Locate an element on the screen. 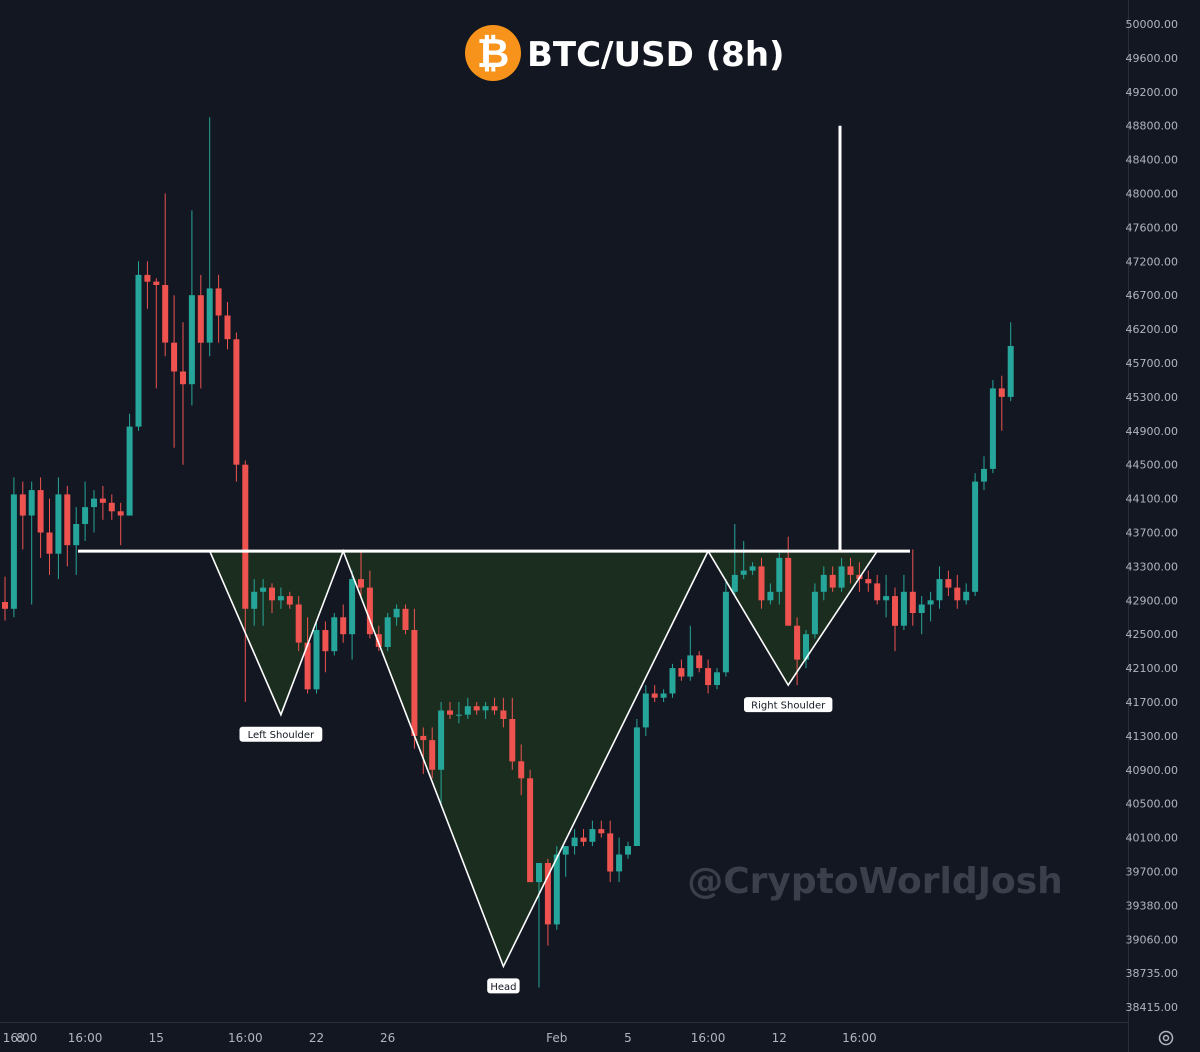  price-tick-label: 45700.00 is located at coordinates (1152, 363).